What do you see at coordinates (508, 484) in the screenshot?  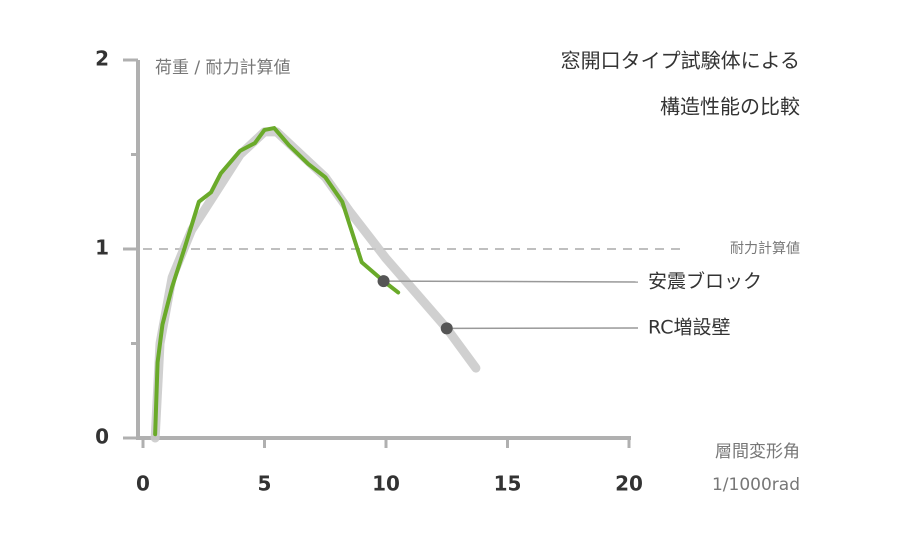 I see `x-tick-label: 15` at bounding box center [508, 484].